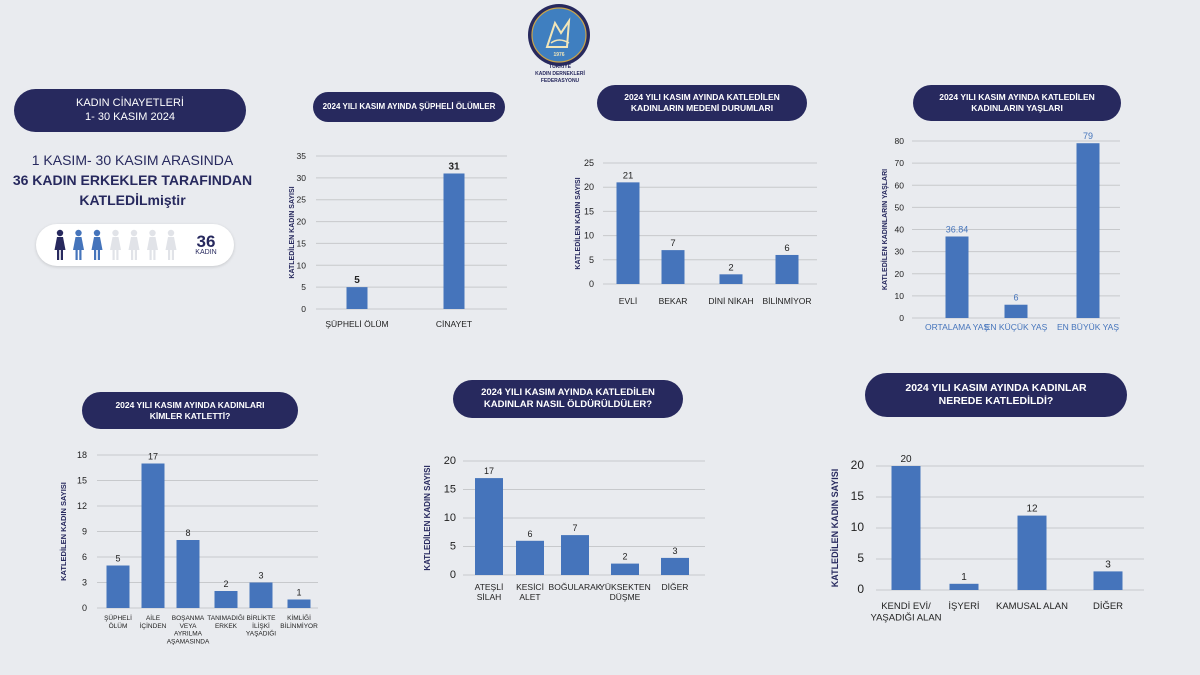 The width and height of the screenshot is (1200, 675). I want to click on intro-title-pill: KADIN CİNAYETLERİ 1- 30 KASIM 2024, so click(130, 110).